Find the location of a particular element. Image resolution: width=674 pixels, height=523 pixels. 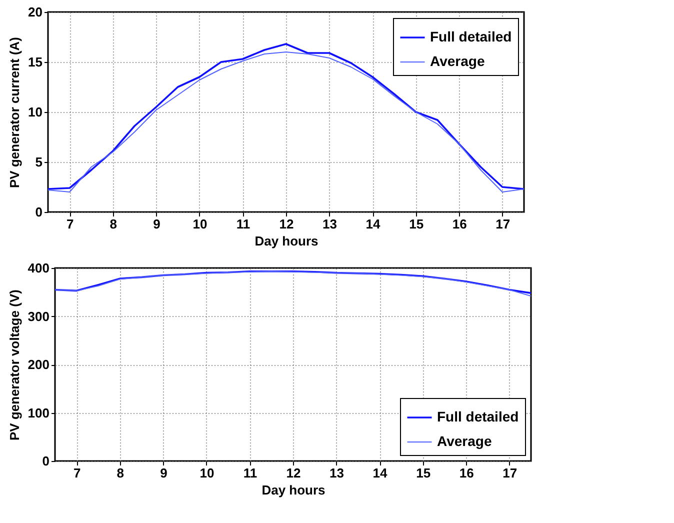

y-tick-label: 100 is located at coordinates (39, 412).